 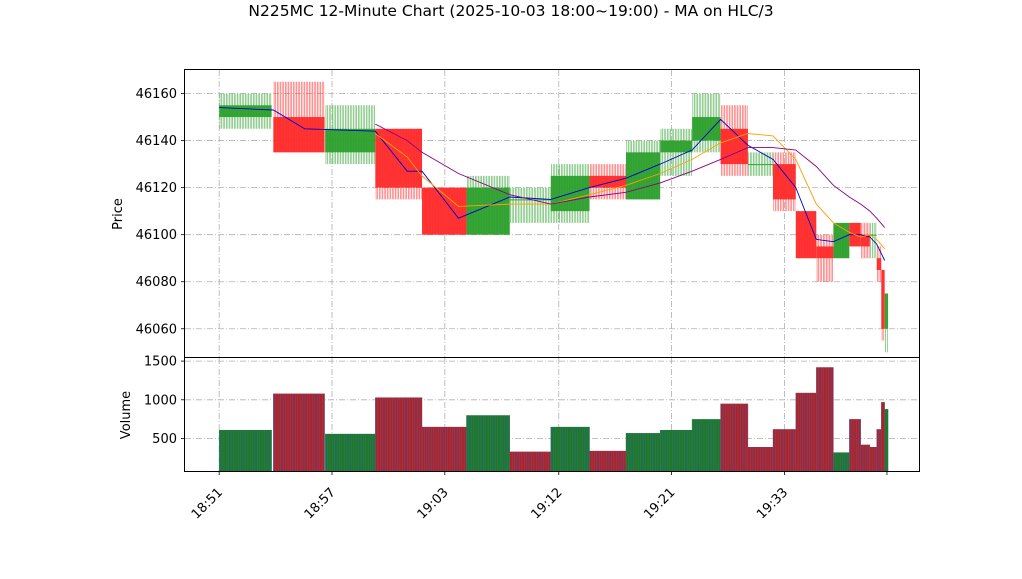 What do you see at coordinates (118, 214) in the screenshot?
I see `price-axis-label: Price` at bounding box center [118, 214].